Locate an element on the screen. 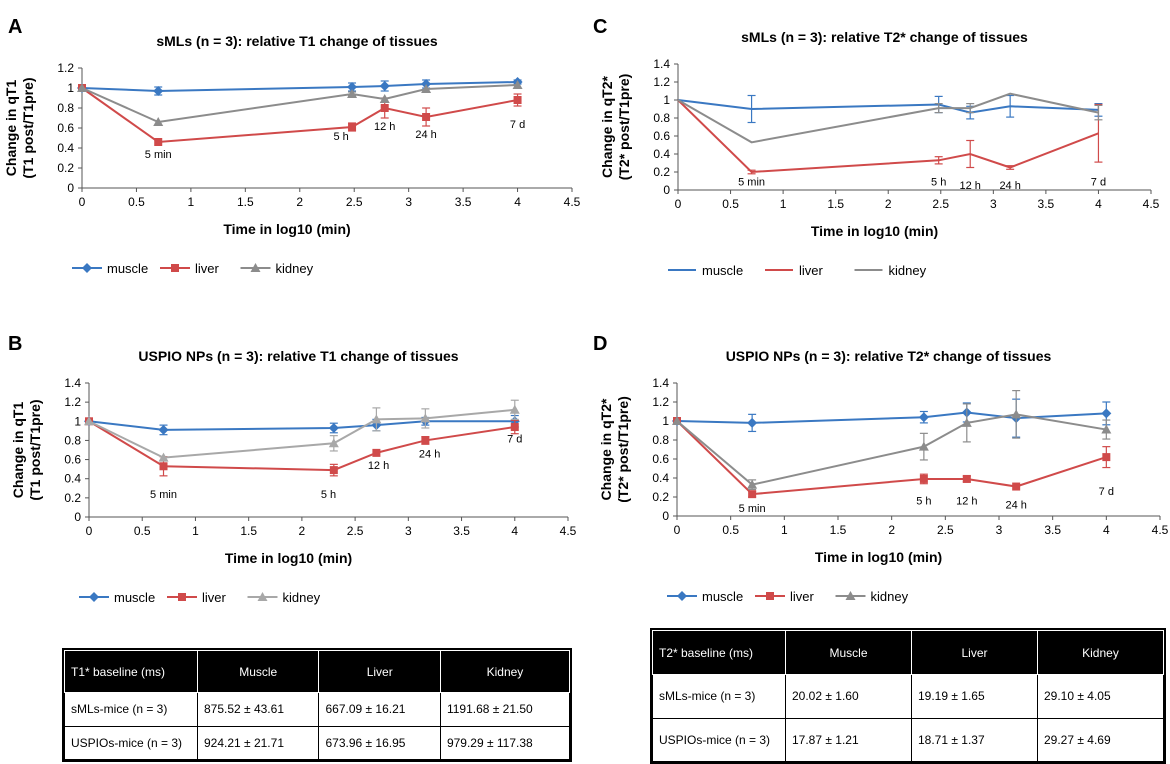 This screenshot has height=764, width=1170. y-tick-label: 0 is located at coordinates (665, 516).